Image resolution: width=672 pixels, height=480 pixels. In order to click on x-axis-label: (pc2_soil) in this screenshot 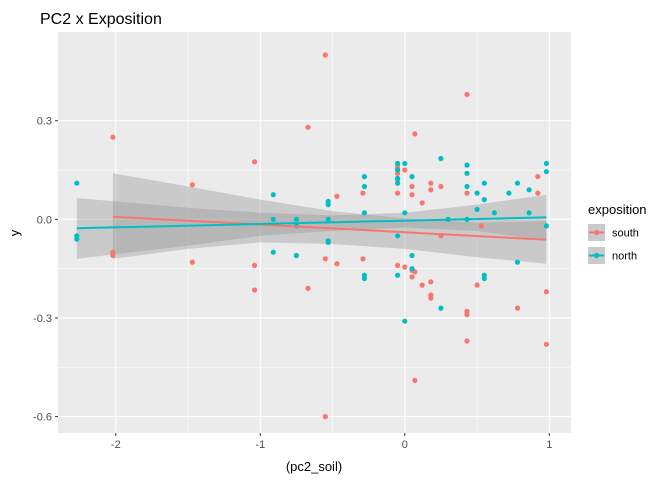, I will do `click(314, 466)`.